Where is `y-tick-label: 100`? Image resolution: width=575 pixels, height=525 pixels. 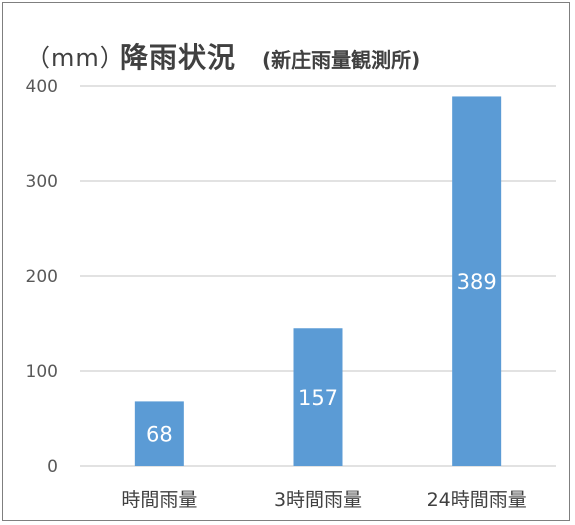 y-tick-label: 100 is located at coordinates (42, 372).